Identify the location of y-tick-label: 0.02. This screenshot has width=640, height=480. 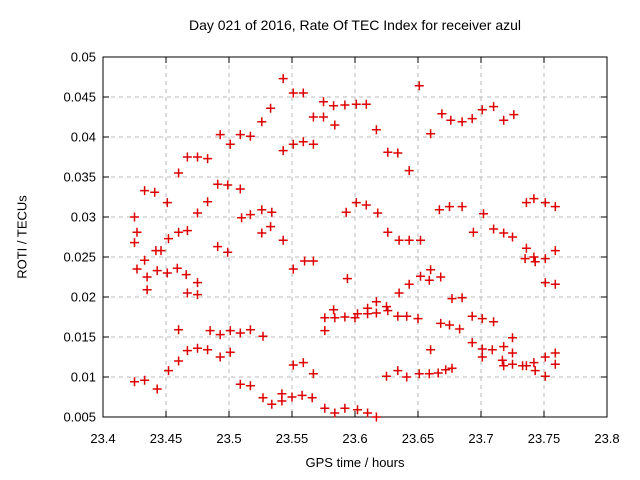
(83, 297).